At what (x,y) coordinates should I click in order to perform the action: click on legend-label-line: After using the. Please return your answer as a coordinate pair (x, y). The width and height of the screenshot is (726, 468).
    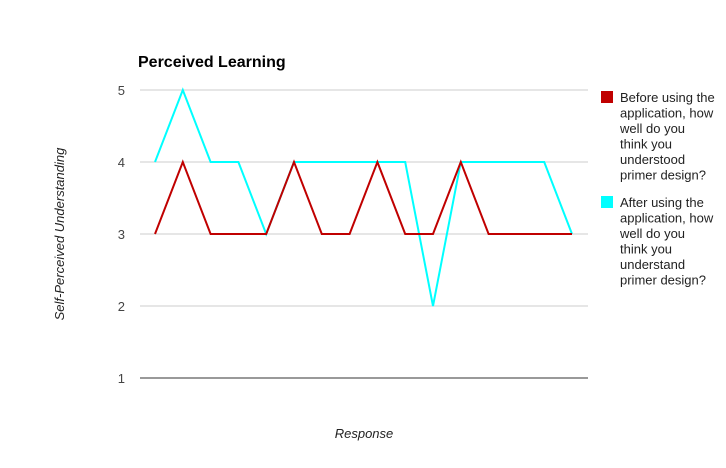
    Looking at the image, I should click on (662, 202).